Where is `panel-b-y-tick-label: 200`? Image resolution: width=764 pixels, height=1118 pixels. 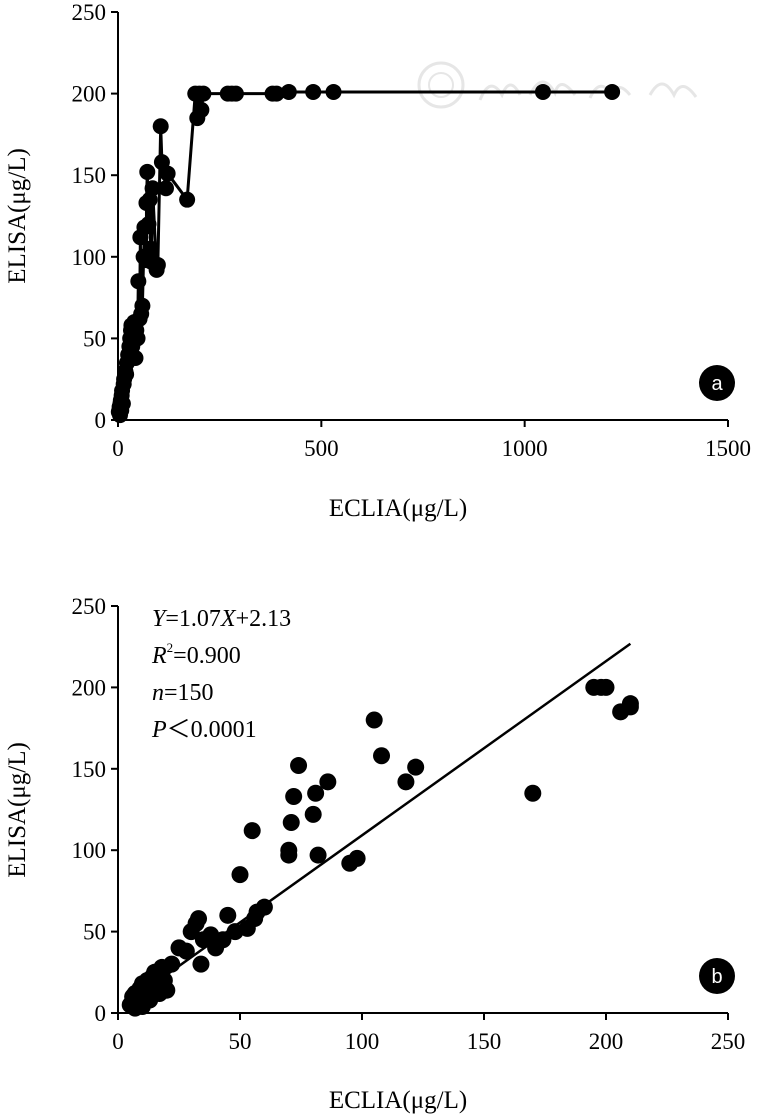 panel-b-y-tick-label: 200 is located at coordinates (89, 687).